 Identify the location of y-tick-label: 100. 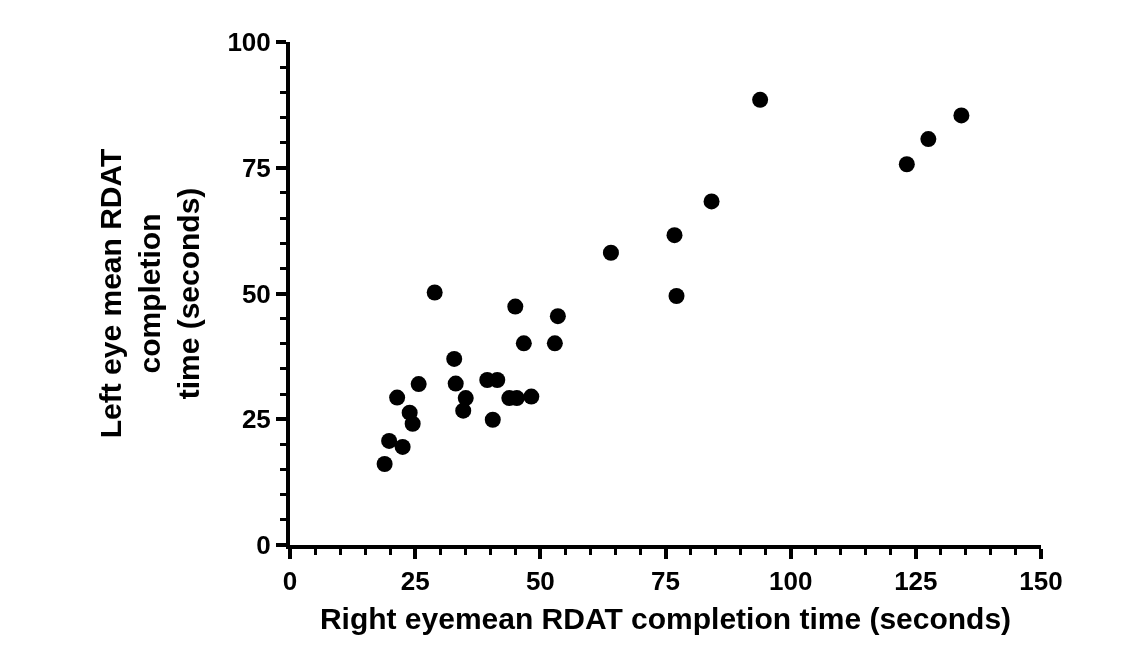
(249, 42).